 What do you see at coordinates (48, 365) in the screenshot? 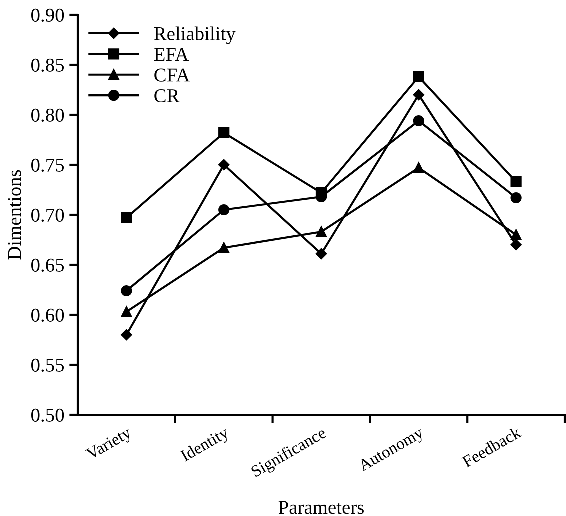
I see `y-tick-label: 0.55` at bounding box center [48, 365].